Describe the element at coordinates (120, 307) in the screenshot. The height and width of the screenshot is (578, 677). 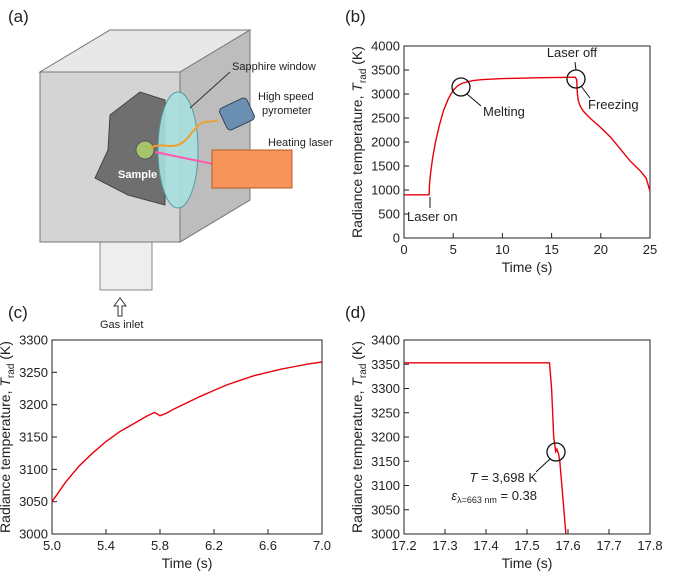
I see `arrow` at that location.